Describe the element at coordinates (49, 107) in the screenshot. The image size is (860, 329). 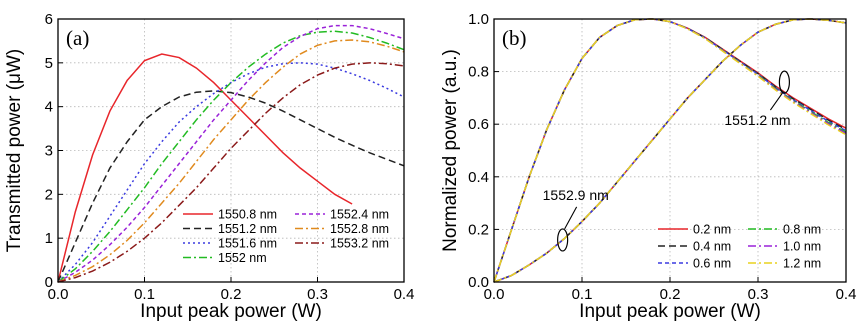
I see `y-tick-label: 4` at that location.